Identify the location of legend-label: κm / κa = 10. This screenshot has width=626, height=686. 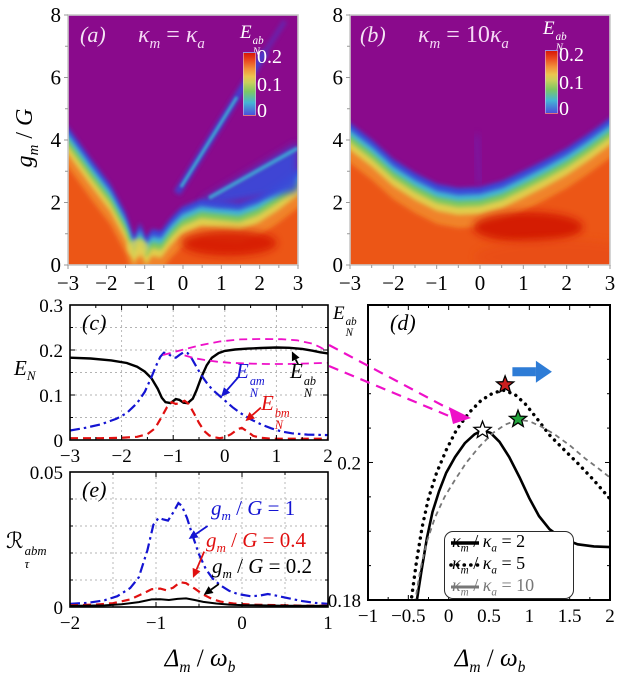
(493, 587).